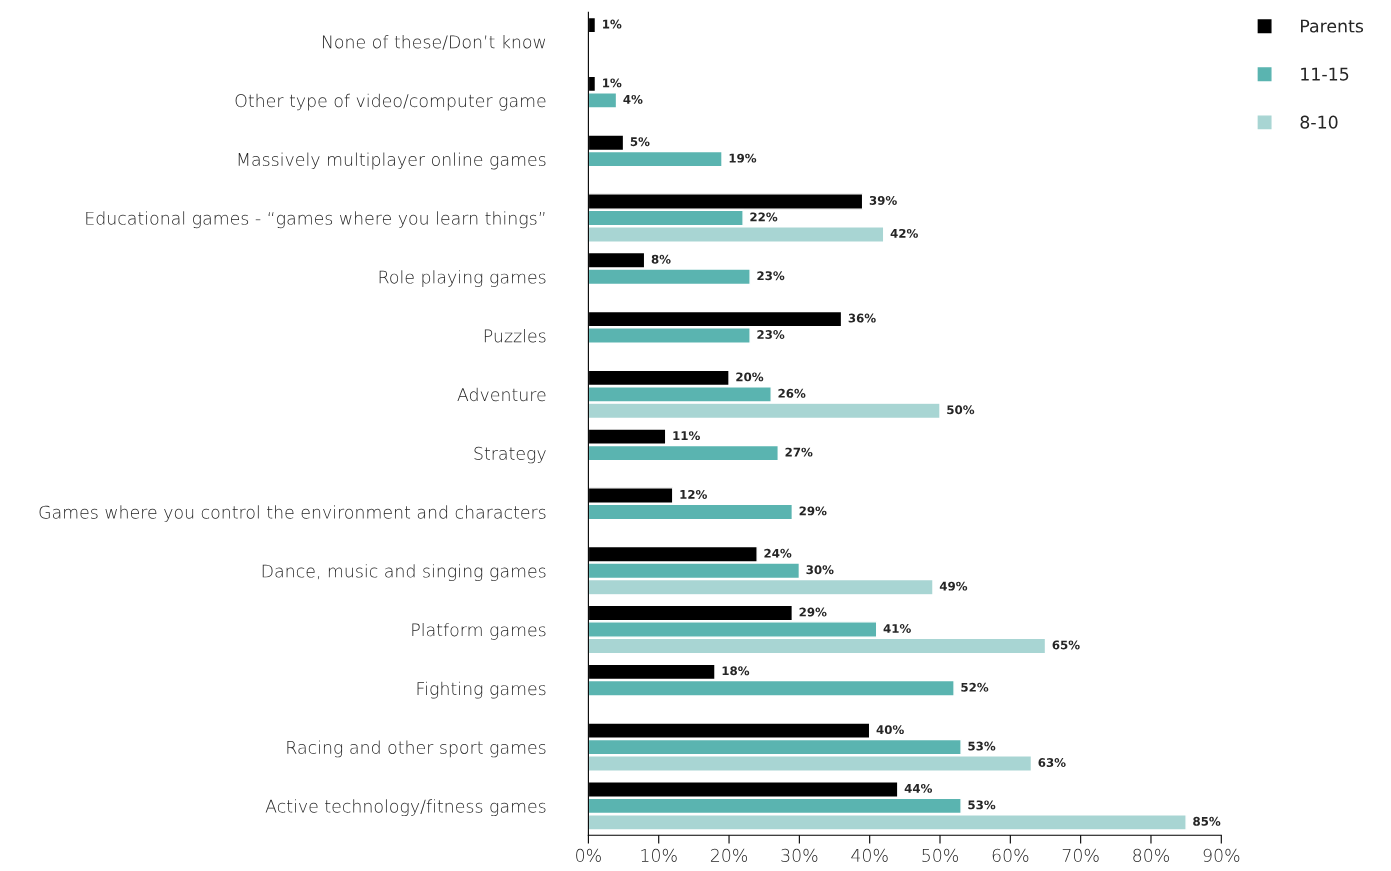  Describe the element at coordinates (729, 855) in the screenshot. I see `x-tick-label: 20%` at that location.